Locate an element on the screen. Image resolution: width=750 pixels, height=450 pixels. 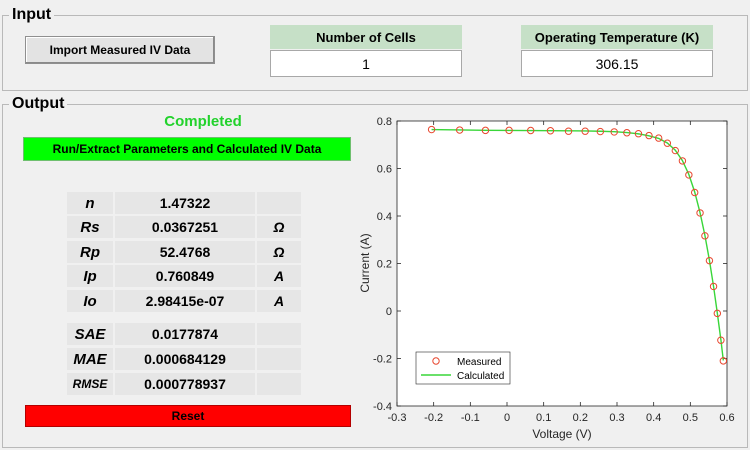
number-of-cells-field: 1 is located at coordinates (366, 63).